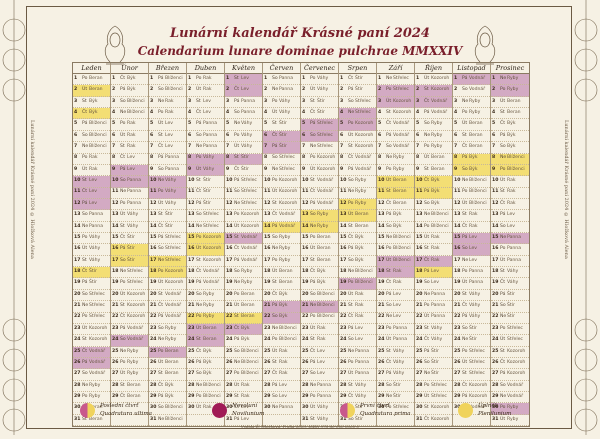 The height and width of the screenshot is (439, 600). Describe the element at coordinates (281, 352) in the screenshot. I see `day-cell: 25 Út Rak` at that location.